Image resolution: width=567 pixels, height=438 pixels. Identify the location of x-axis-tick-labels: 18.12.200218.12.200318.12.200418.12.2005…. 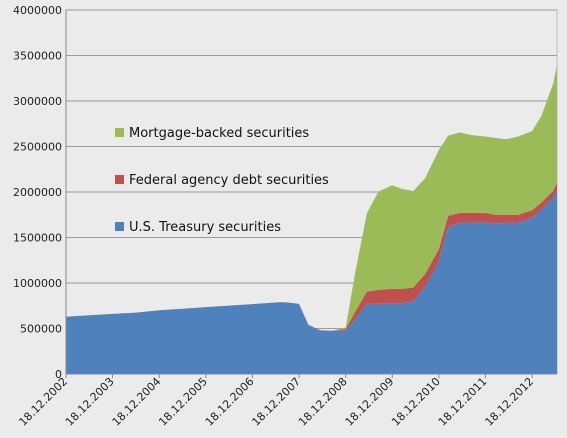
(276, 401).